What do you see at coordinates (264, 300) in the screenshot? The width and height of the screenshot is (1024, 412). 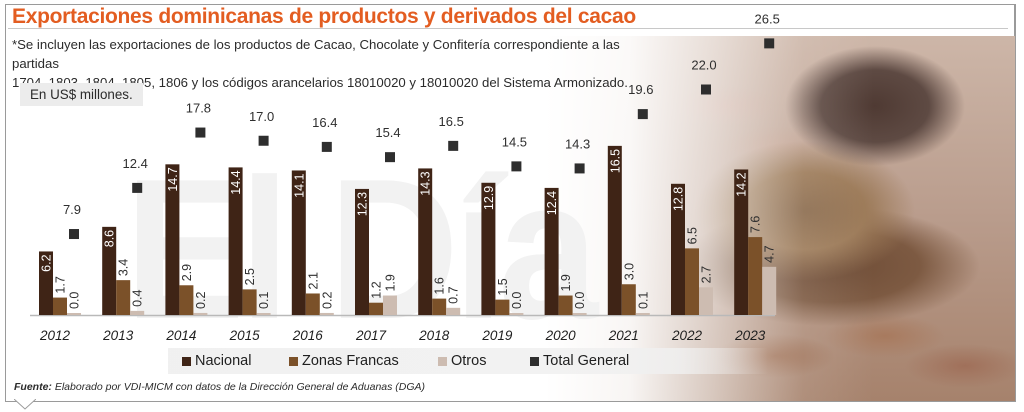 I see `label-otros: 0.1` at bounding box center [264, 300].